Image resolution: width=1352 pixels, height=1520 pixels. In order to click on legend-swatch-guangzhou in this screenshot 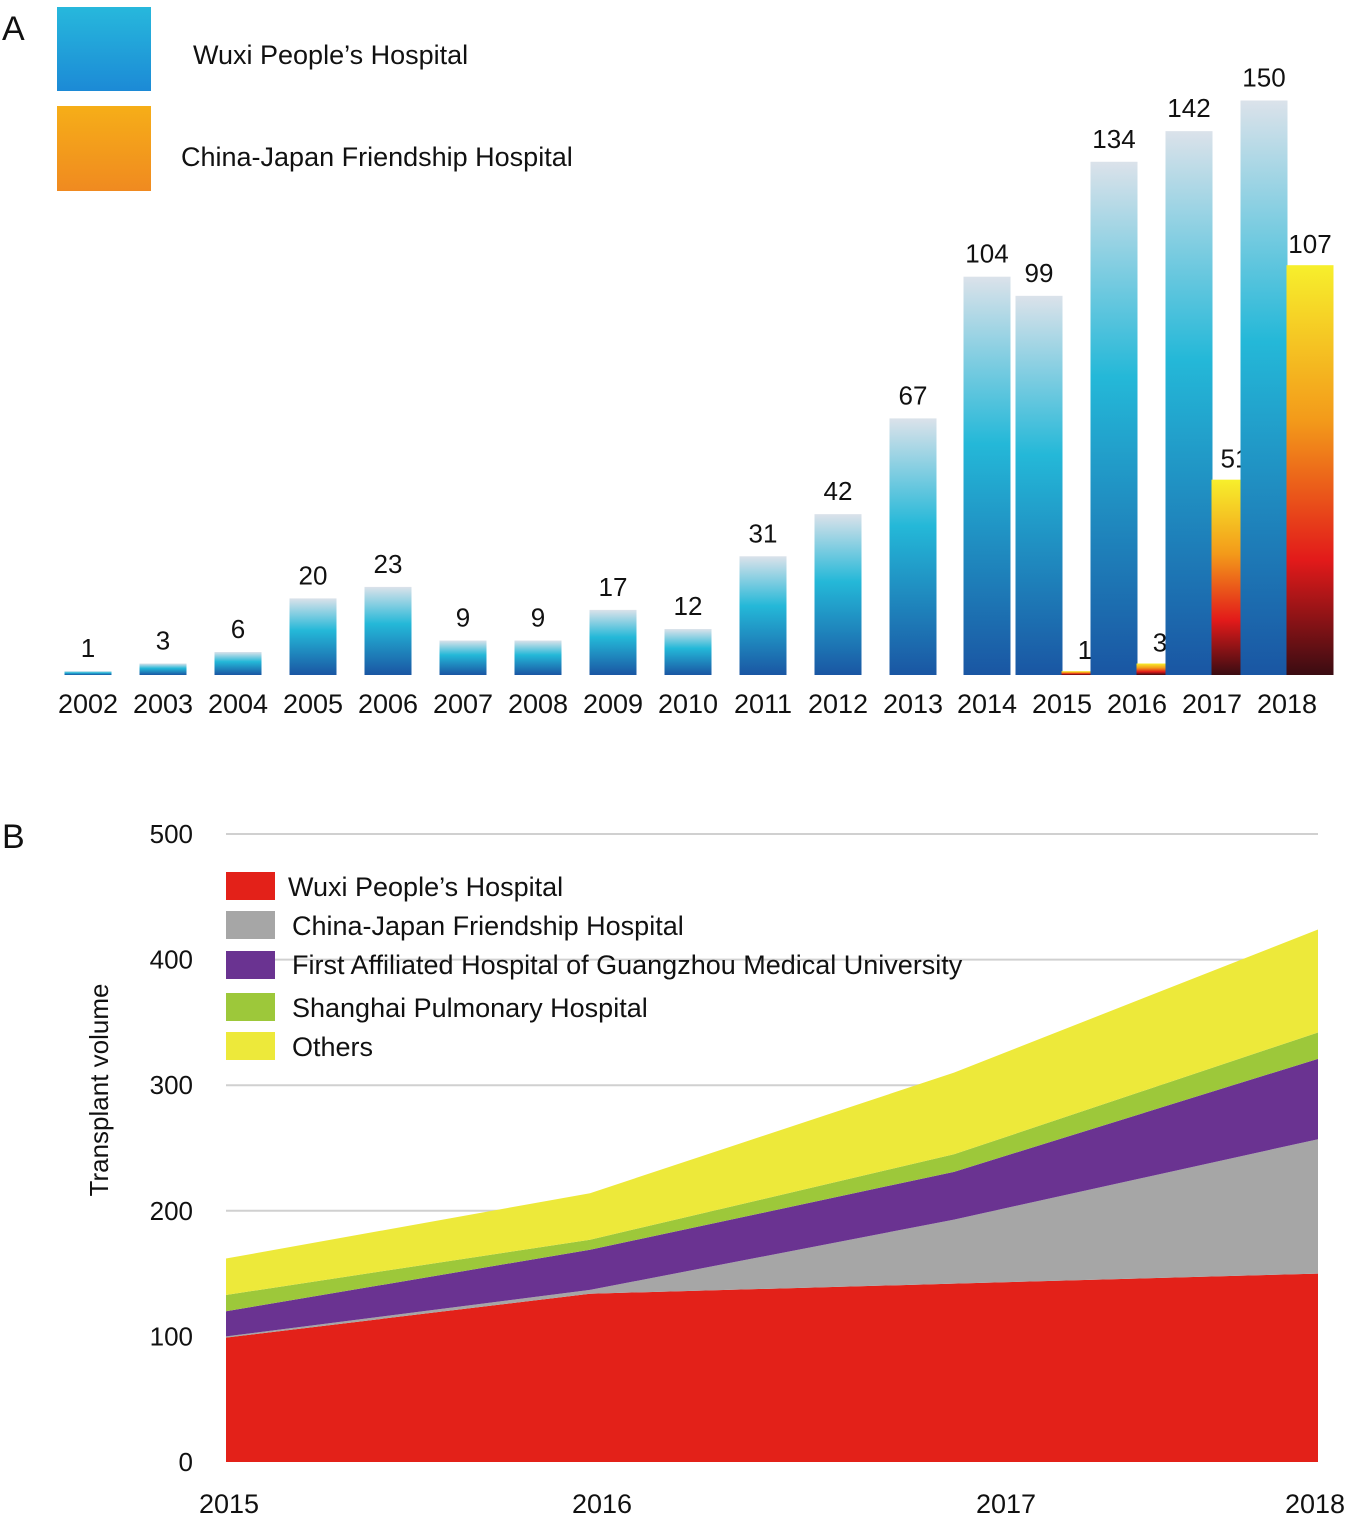, I will do `click(250, 965)`.